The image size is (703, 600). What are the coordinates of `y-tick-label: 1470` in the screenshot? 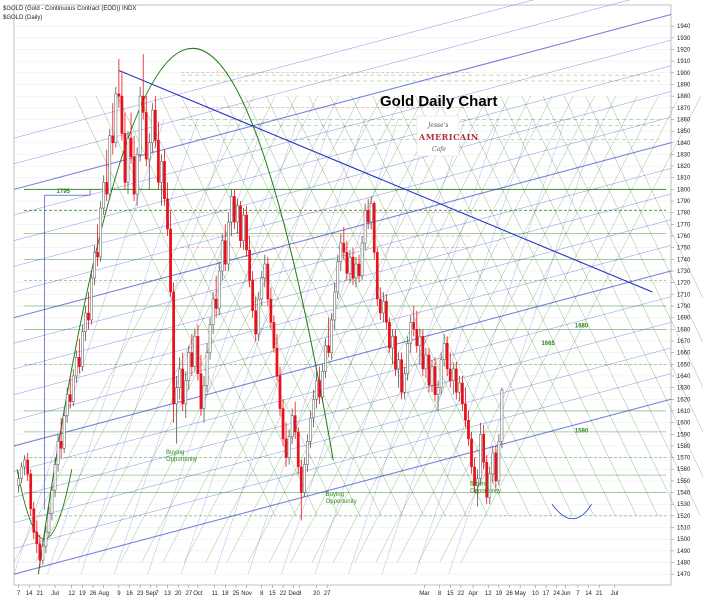 It's located at (684, 575).